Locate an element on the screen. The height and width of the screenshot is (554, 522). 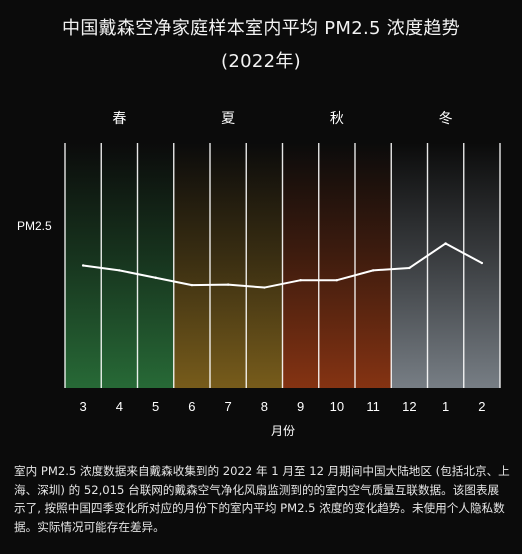
x-tick-label: 8 is located at coordinates (264, 406).